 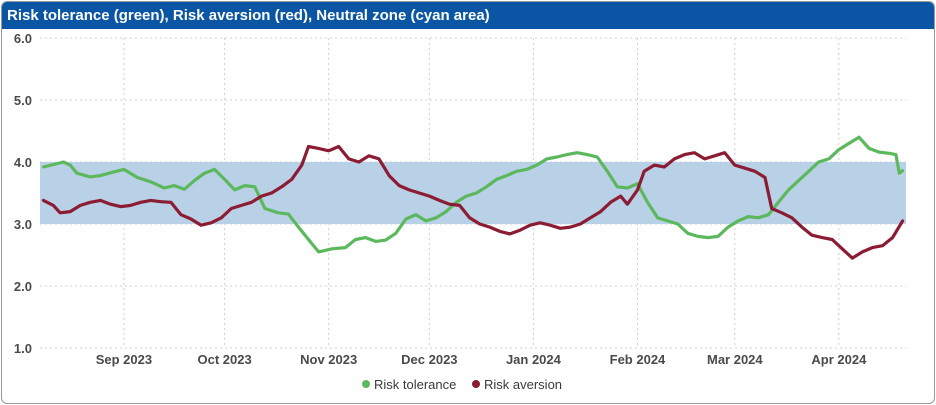 What do you see at coordinates (534, 359) in the screenshot?
I see `x-tick-label: Jan 2024` at bounding box center [534, 359].